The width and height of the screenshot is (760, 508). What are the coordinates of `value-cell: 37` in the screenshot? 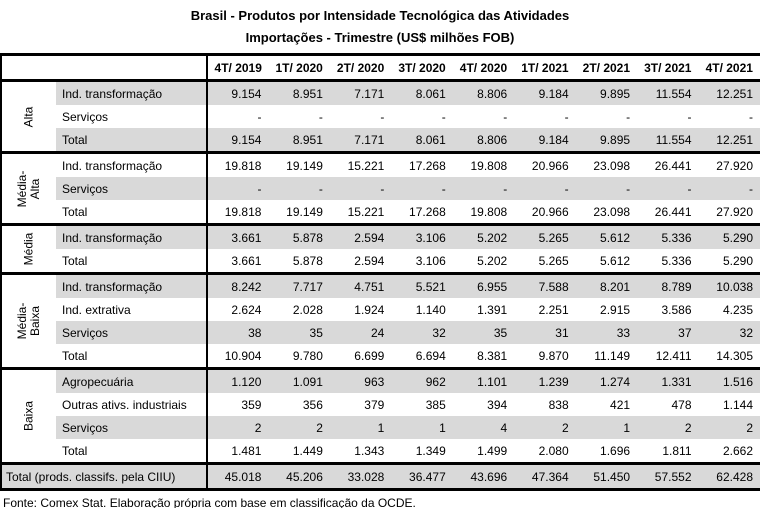 It's located at (668, 332).